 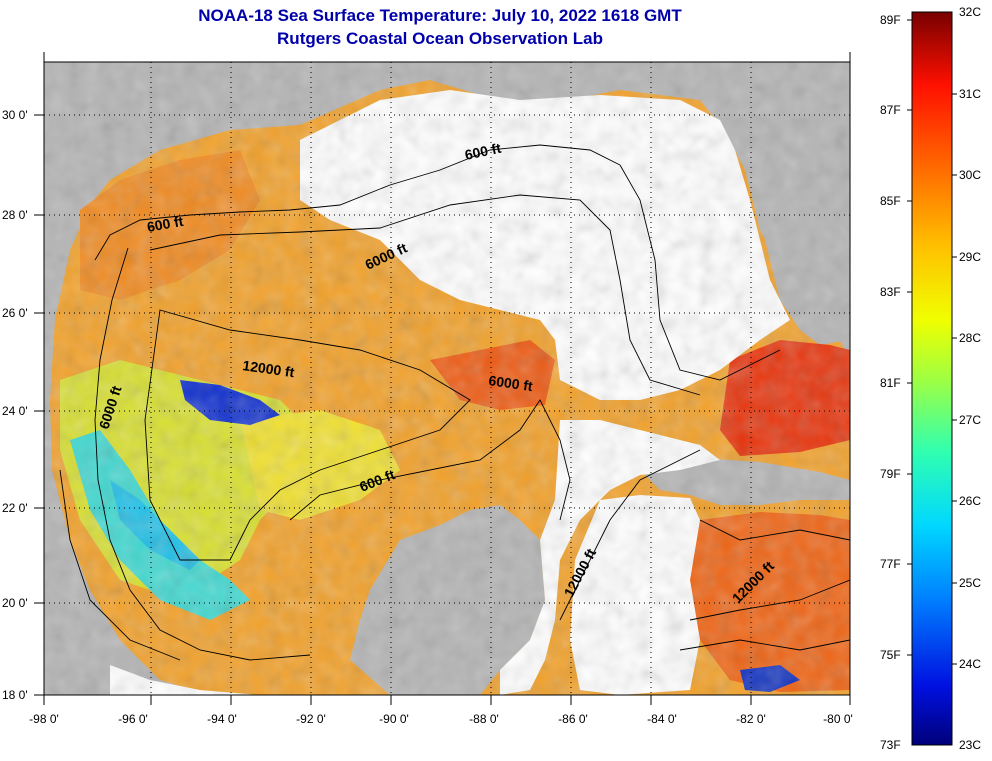 I want to click on contour-label-600ft-florida: 600 ft, so click(x=482, y=151).